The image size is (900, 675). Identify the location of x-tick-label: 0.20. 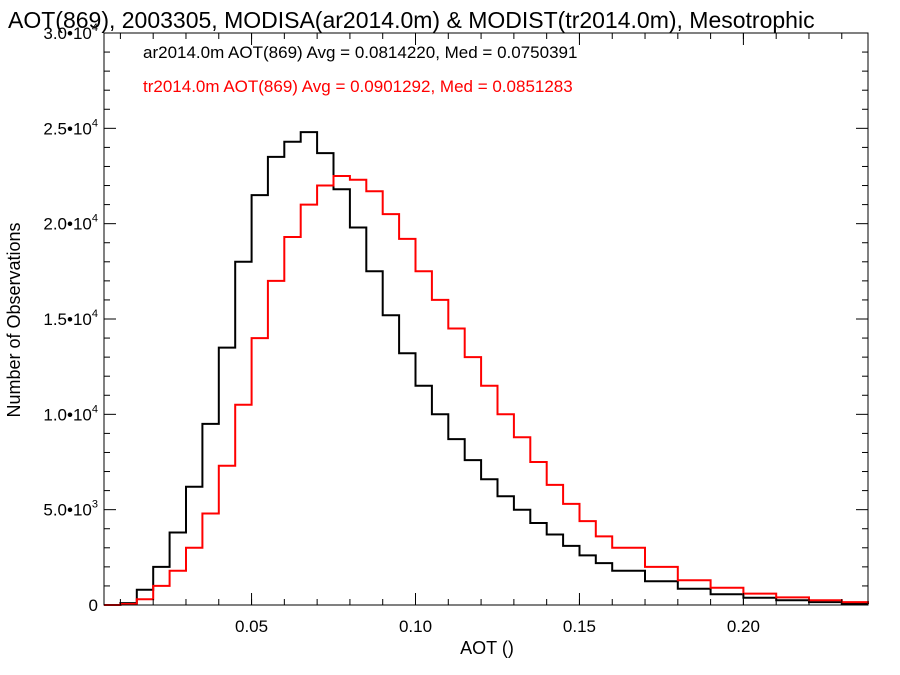
(743, 626).